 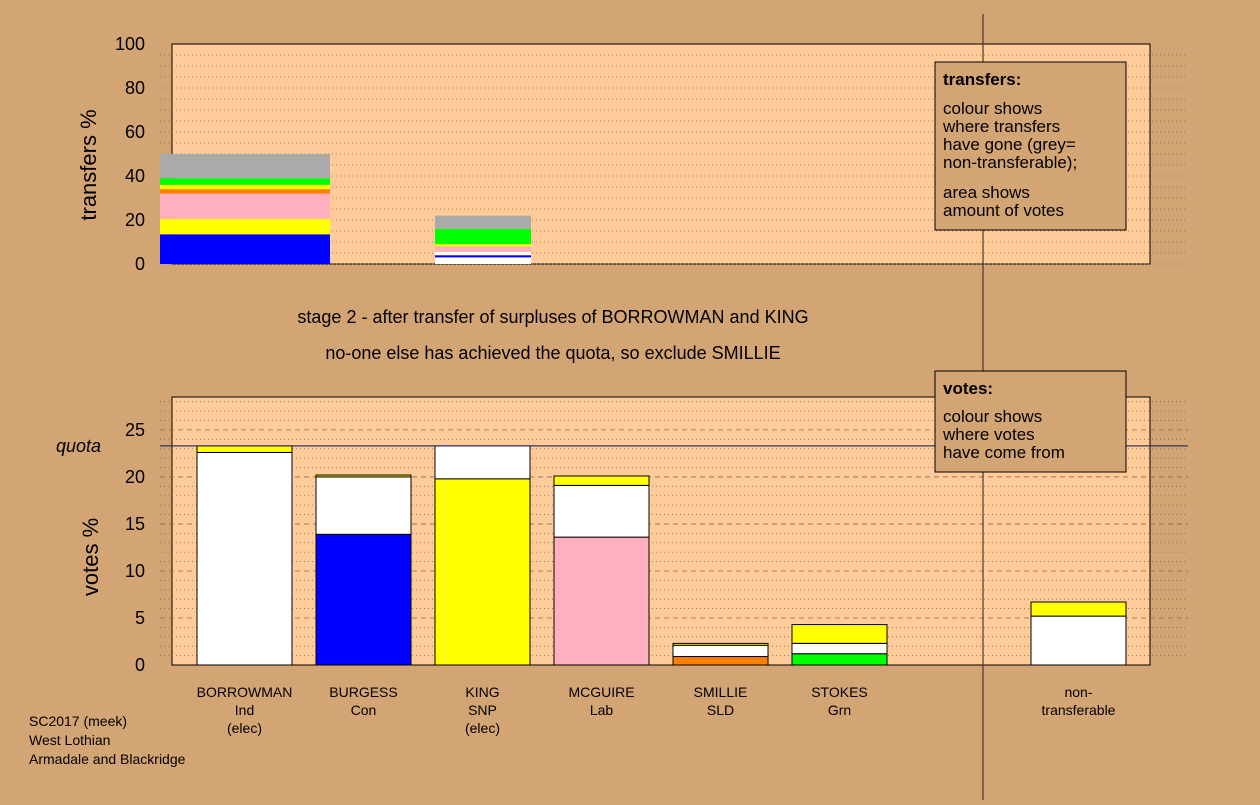 What do you see at coordinates (135, 88) in the screenshot?
I see `transfers-y-tick-label: 80` at bounding box center [135, 88].